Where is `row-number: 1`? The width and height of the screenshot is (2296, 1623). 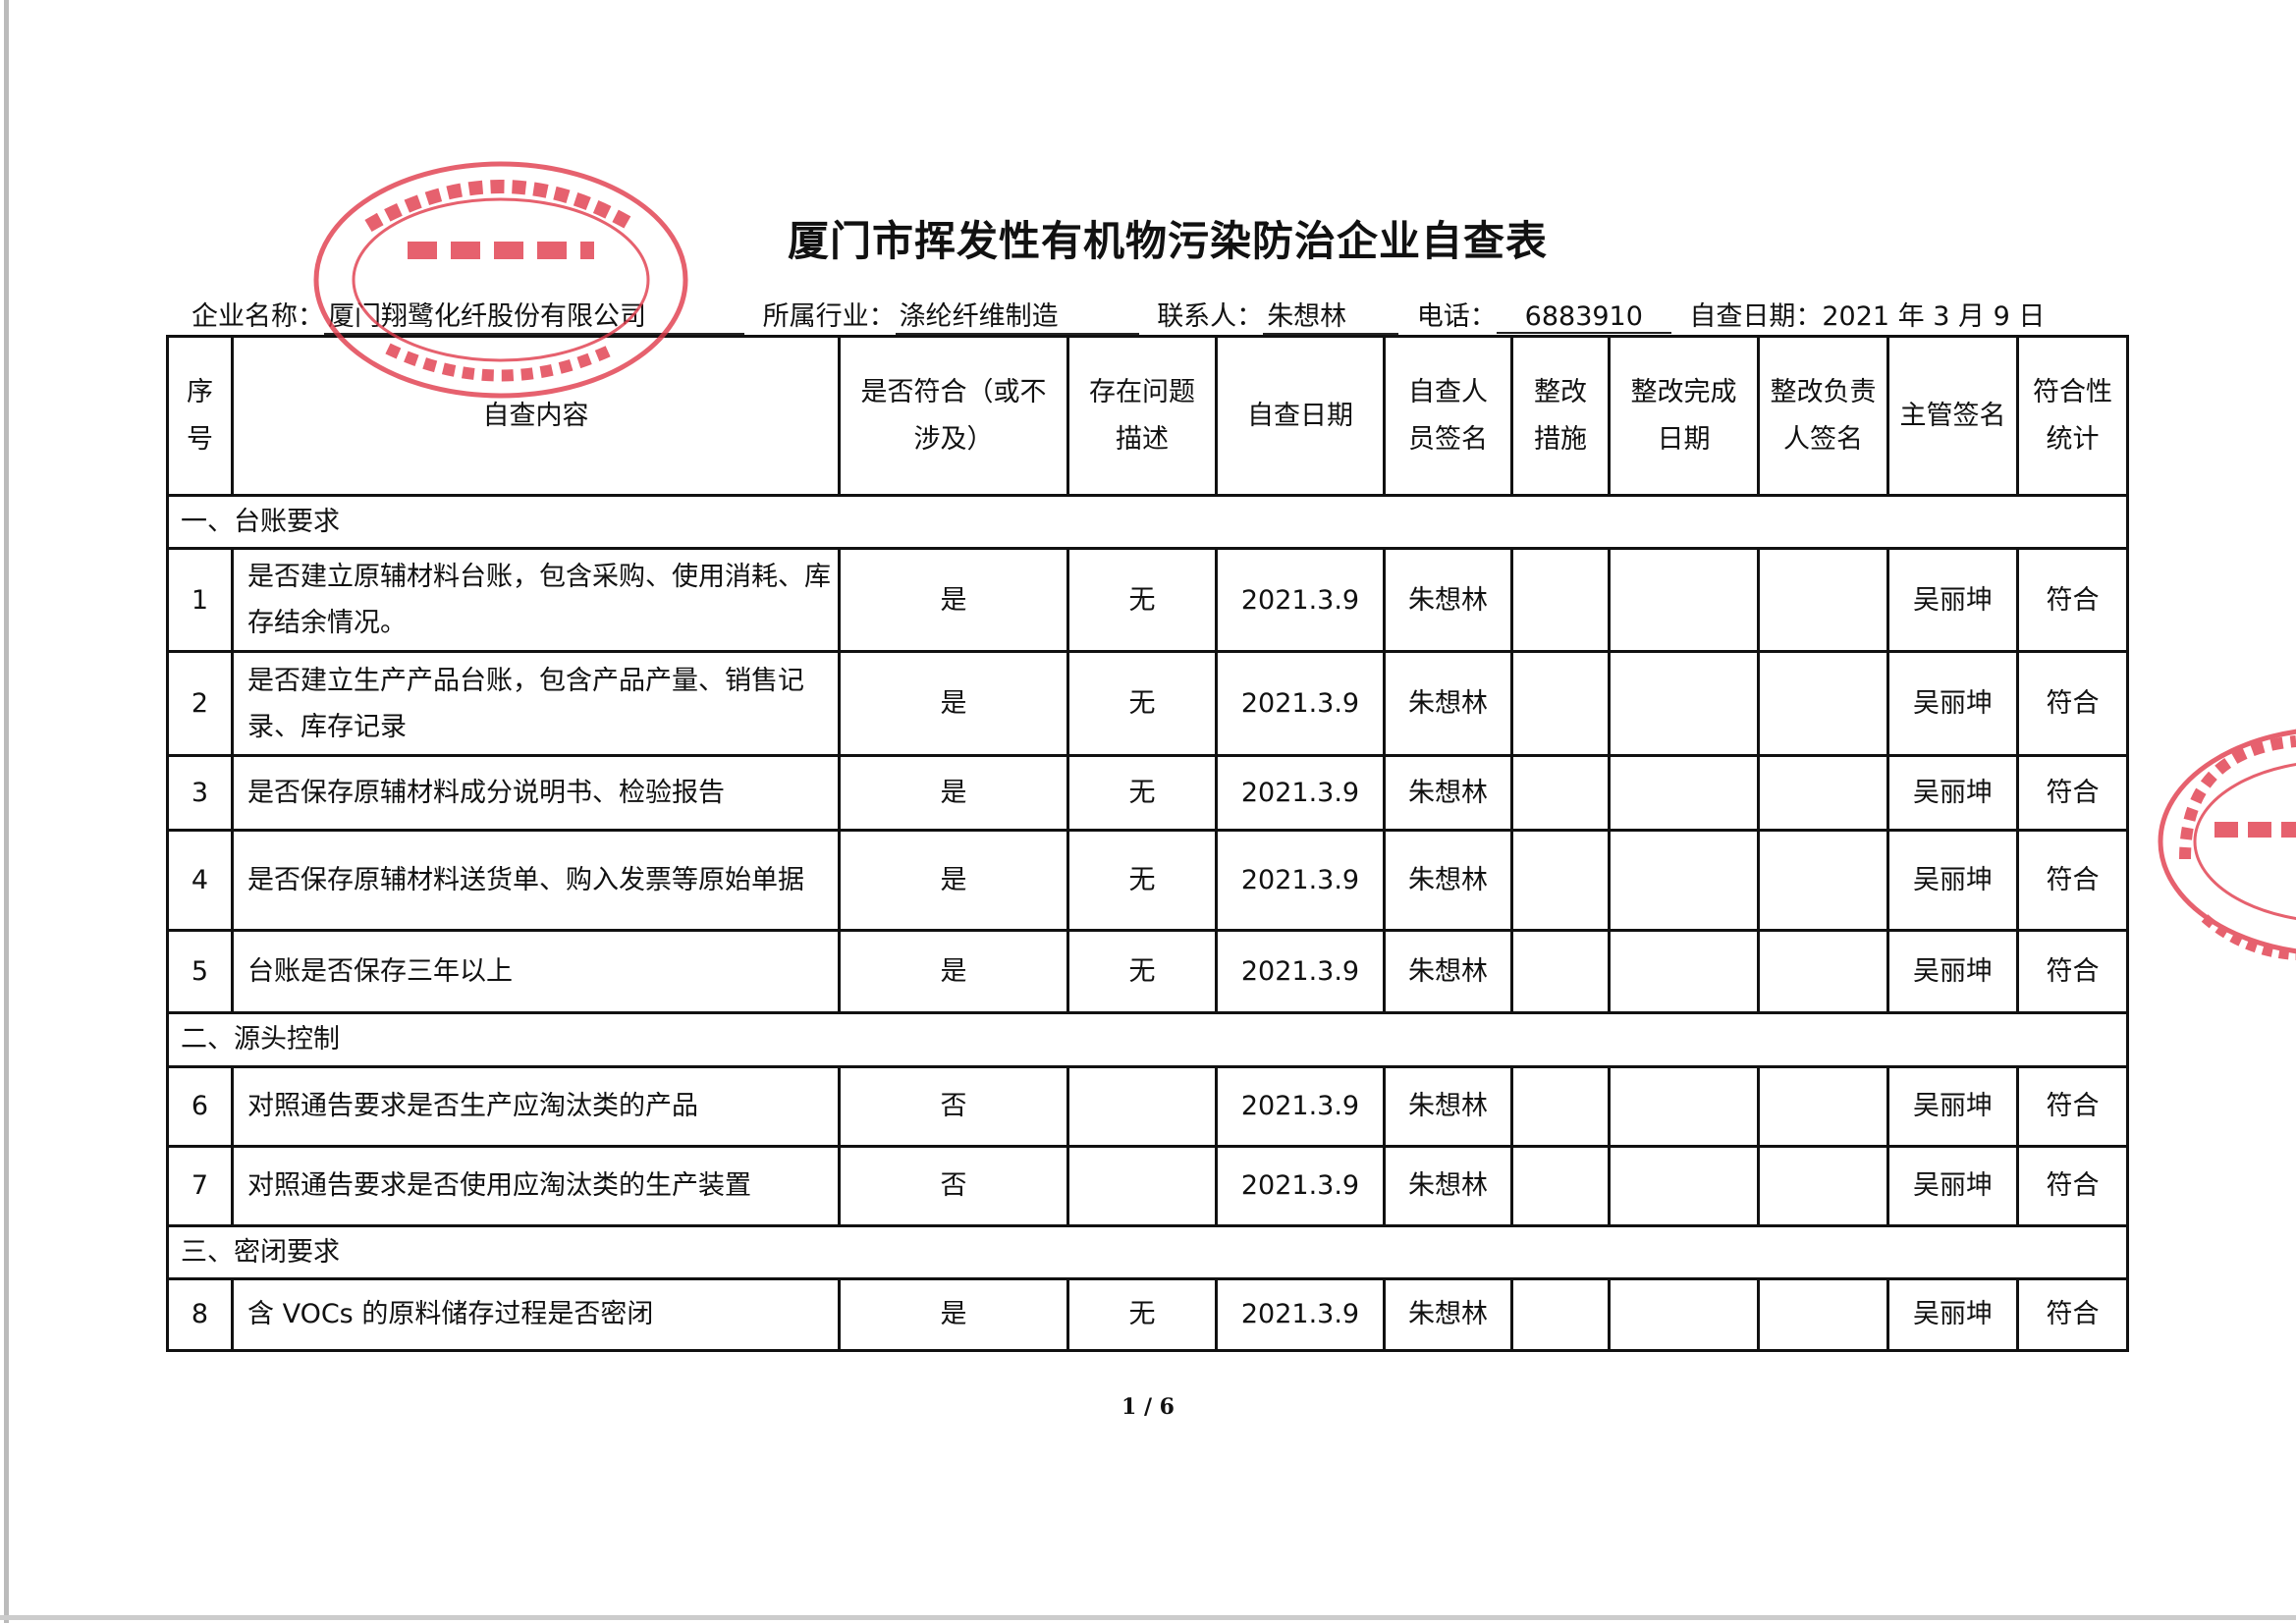
row-number: 1 is located at coordinates (200, 600).